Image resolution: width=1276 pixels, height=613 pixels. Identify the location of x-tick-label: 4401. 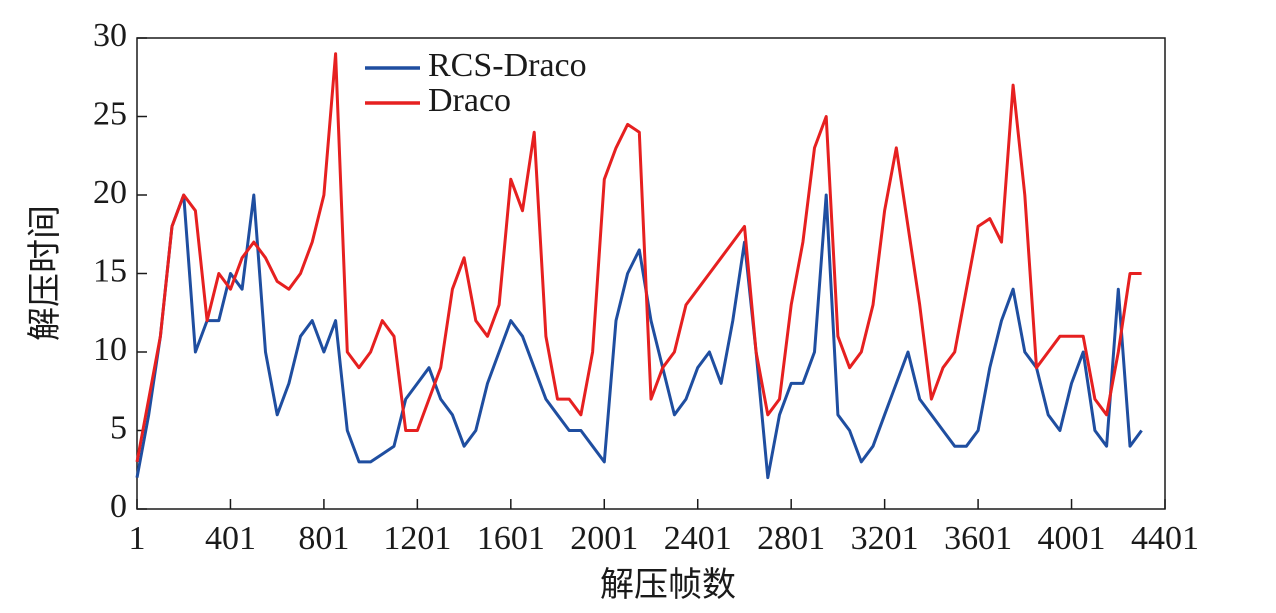
(1165, 538).